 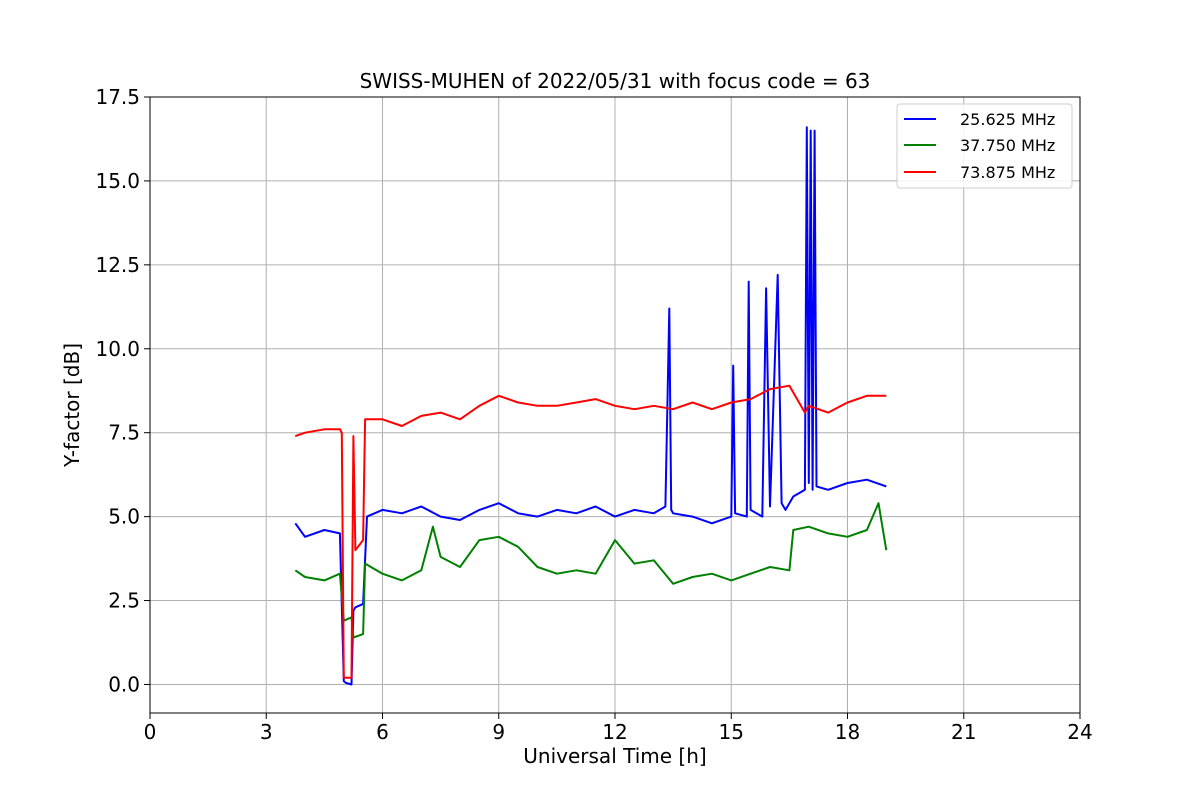 What do you see at coordinates (382, 732) in the screenshot?
I see `x-tick-label: 6` at bounding box center [382, 732].